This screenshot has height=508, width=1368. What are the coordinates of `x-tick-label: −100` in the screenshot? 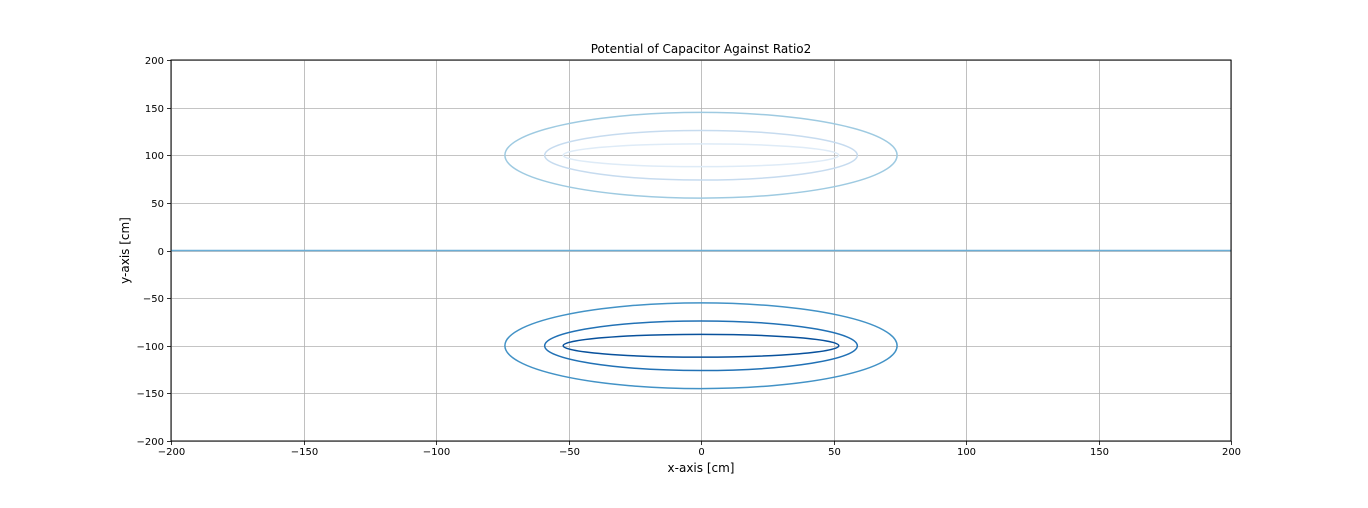 It's located at (436, 452).